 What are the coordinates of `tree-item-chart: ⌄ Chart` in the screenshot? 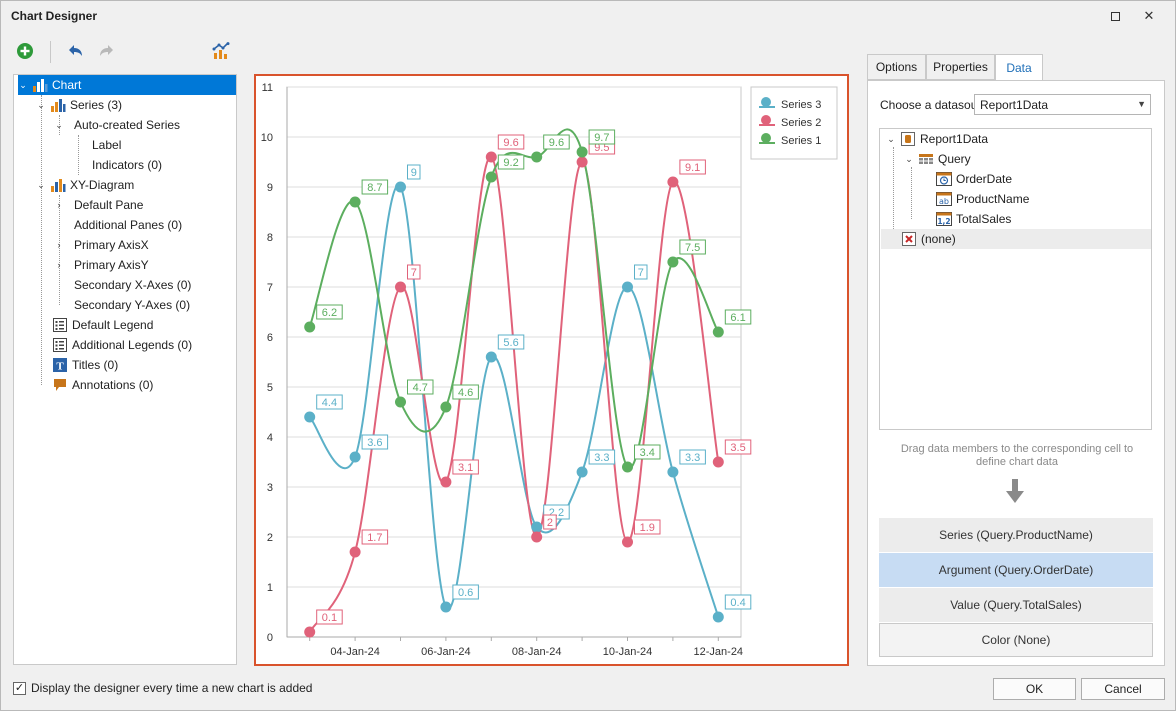 It's located at (127, 85).